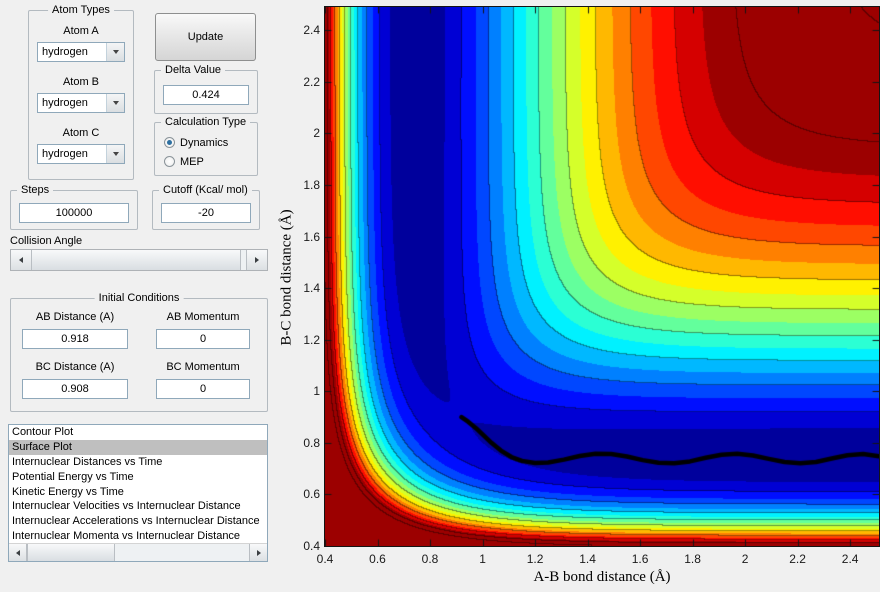 This screenshot has height=592, width=880. Describe the element at coordinates (311, 236) in the screenshot. I see `y-tick-label: 1.6` at that location.